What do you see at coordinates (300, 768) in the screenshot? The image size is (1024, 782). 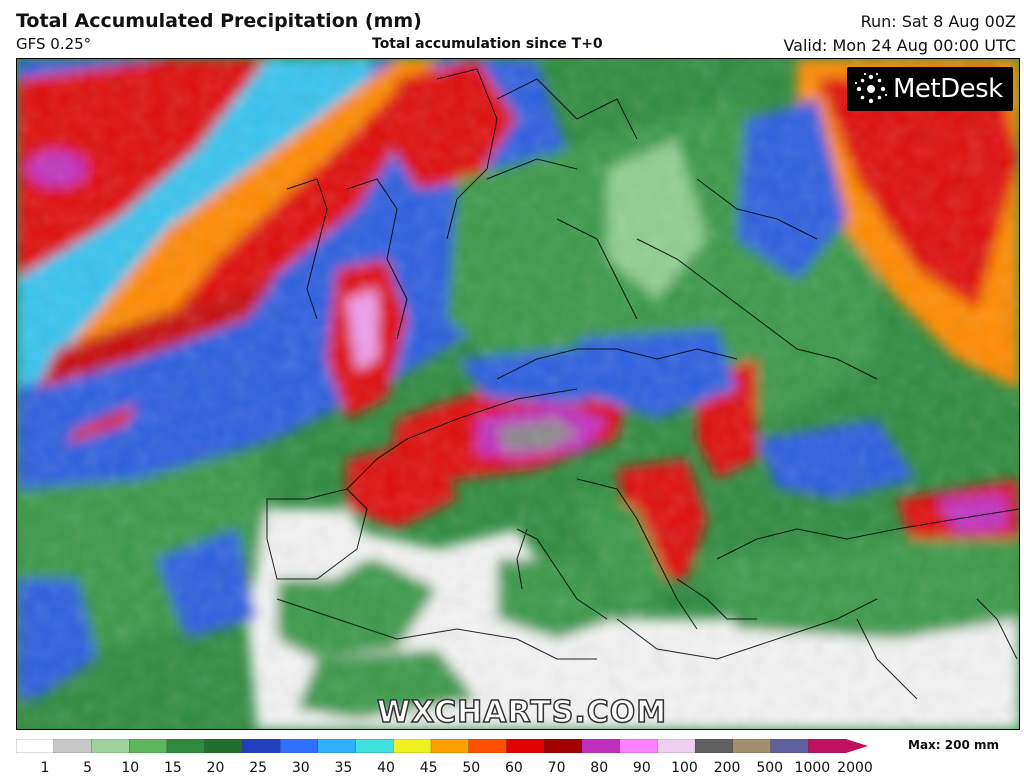 I see `scale-tick-label: 30` at bounding box center [300, 768].